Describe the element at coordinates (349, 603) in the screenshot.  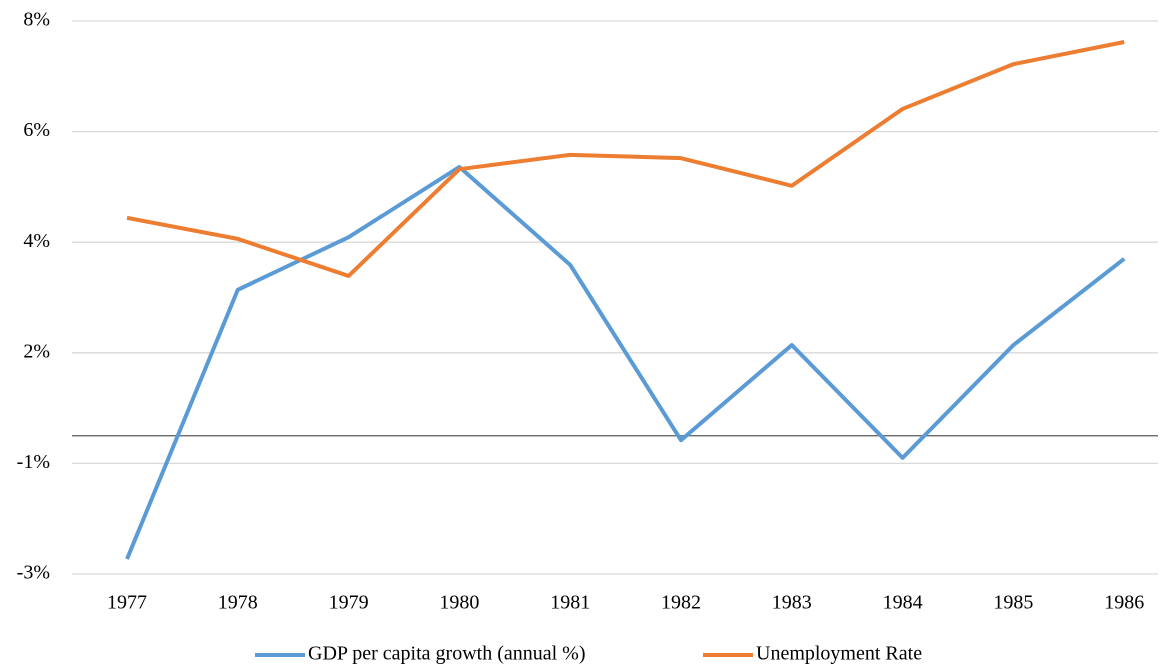
I see `x-tick-label: 1979` at that location.